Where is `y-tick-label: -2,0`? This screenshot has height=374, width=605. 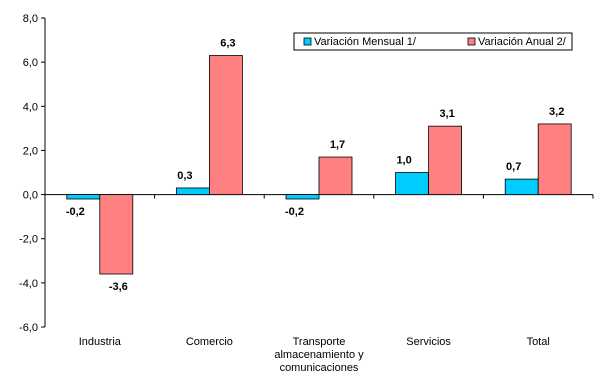 y-tick-label: -2,0 is located at coordinates (28, 240).